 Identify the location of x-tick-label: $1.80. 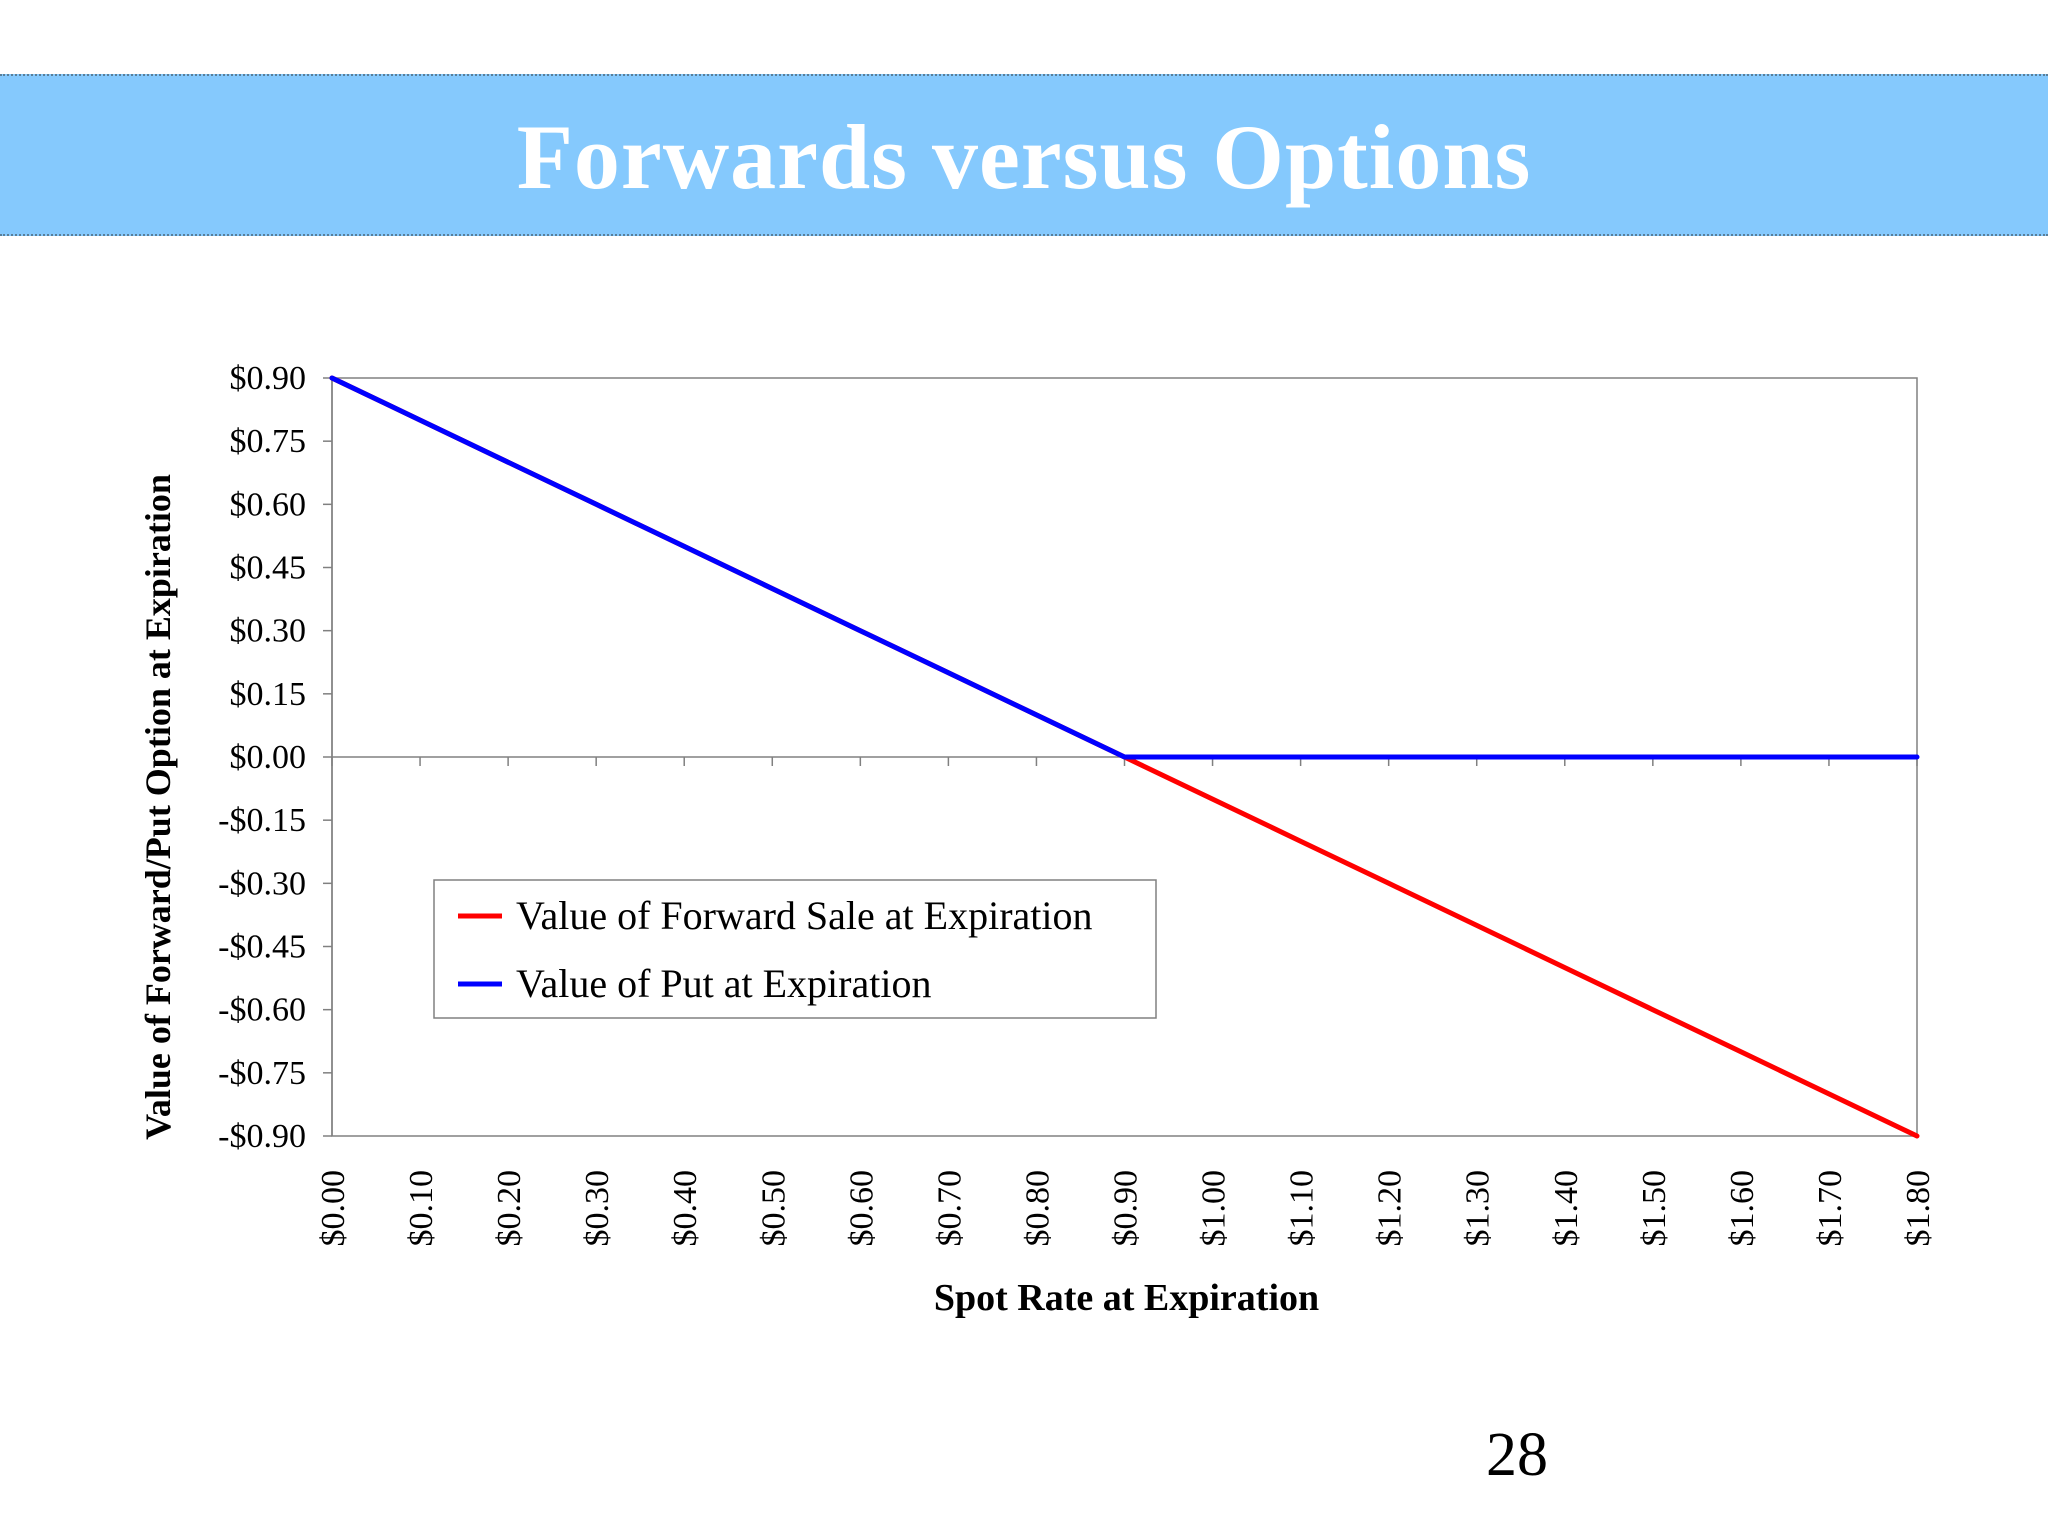
(1918, 1208).